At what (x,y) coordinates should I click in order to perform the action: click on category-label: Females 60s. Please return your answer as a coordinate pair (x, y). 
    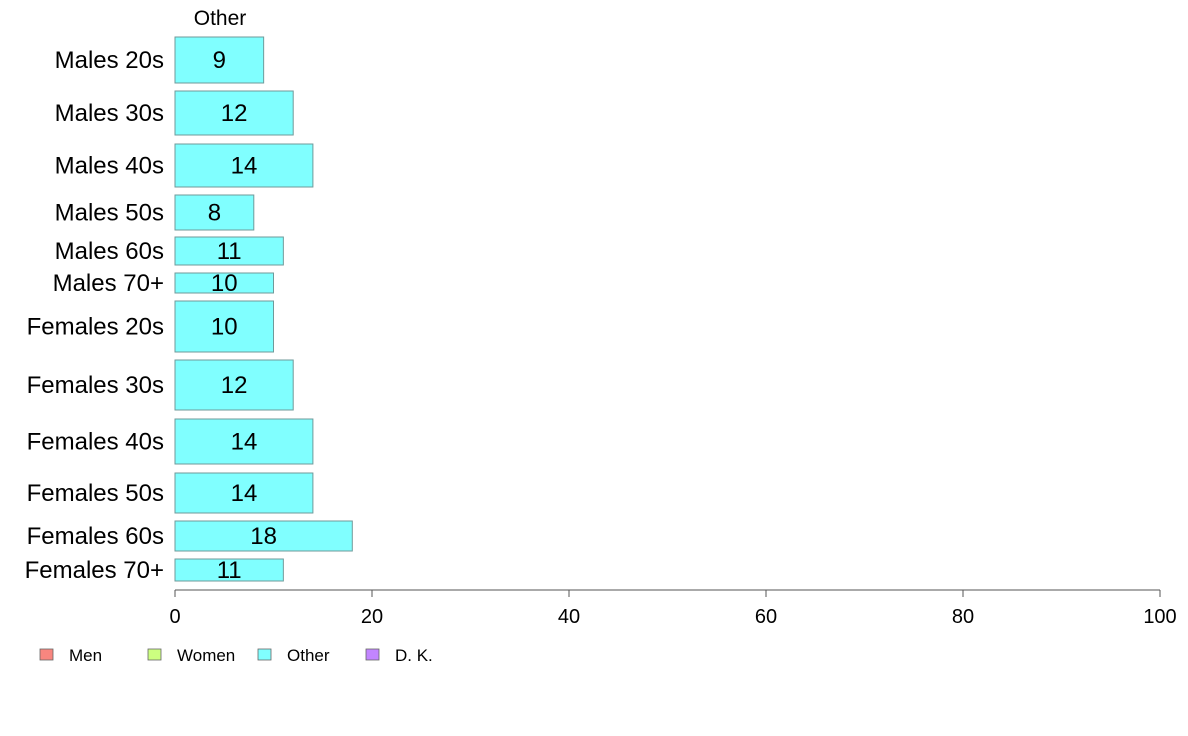
    Looking at the image, I should click on (95, 536).